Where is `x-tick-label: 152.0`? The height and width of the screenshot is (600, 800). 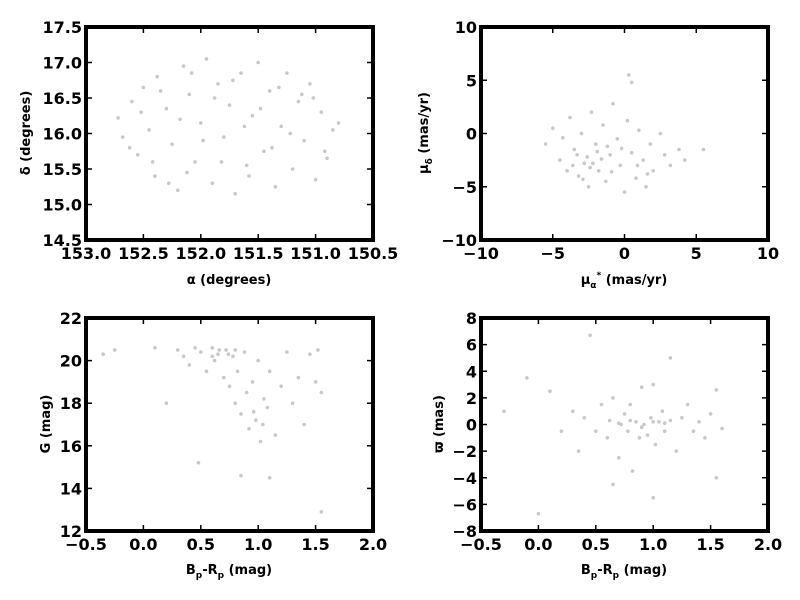
x-tick-label: 152.0 is located at coordinates (200, 253).